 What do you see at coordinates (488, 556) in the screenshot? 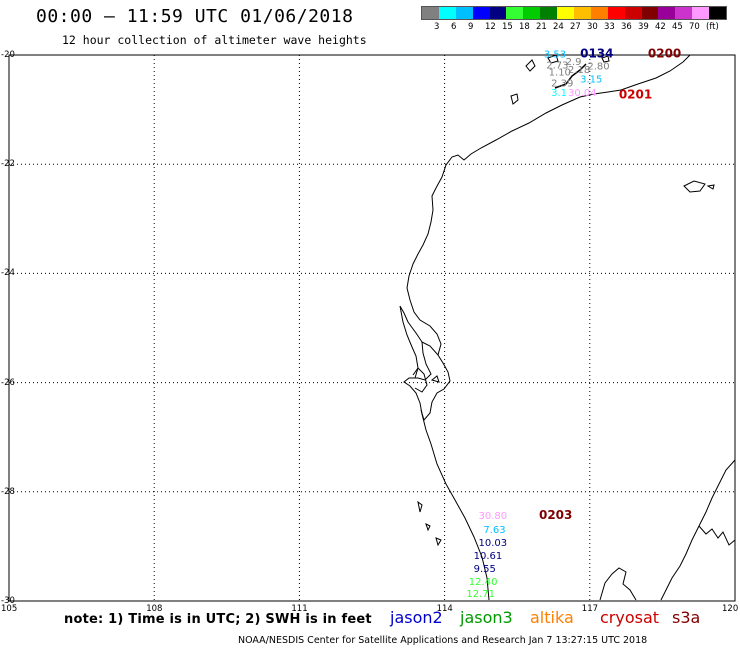
I see `wave-height-value: 10.61` at bounding box center [488, 556].